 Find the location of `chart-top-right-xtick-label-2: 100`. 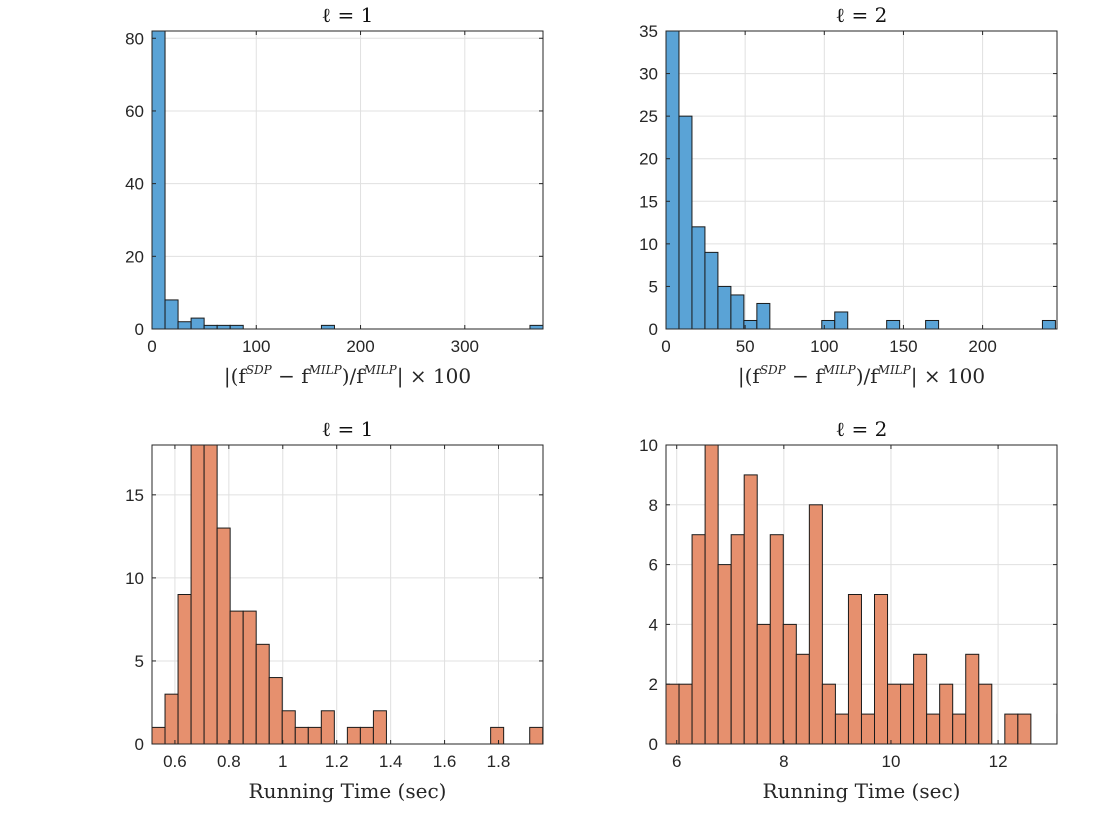

chart-top-right-xtick-label-2: 100 is located at coordinates (824, 346).